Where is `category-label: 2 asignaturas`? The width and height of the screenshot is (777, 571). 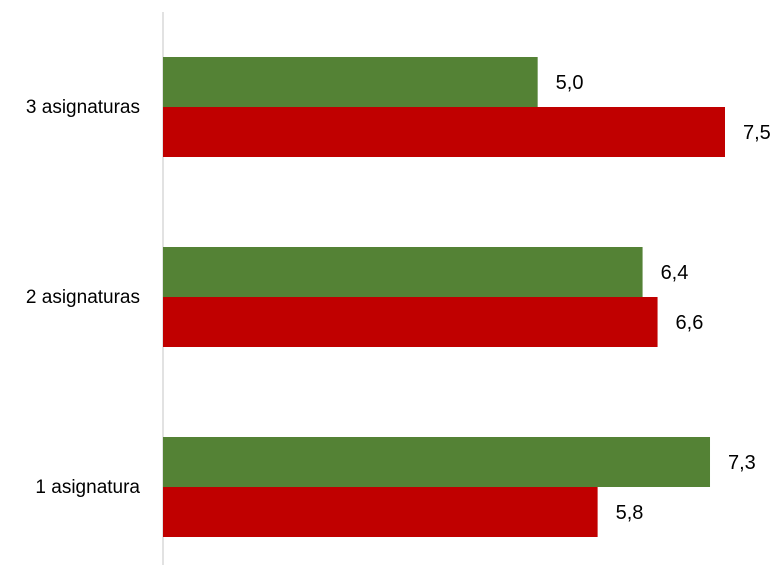 category-label: 2 asignaturas is located at coordinates (83, 297).